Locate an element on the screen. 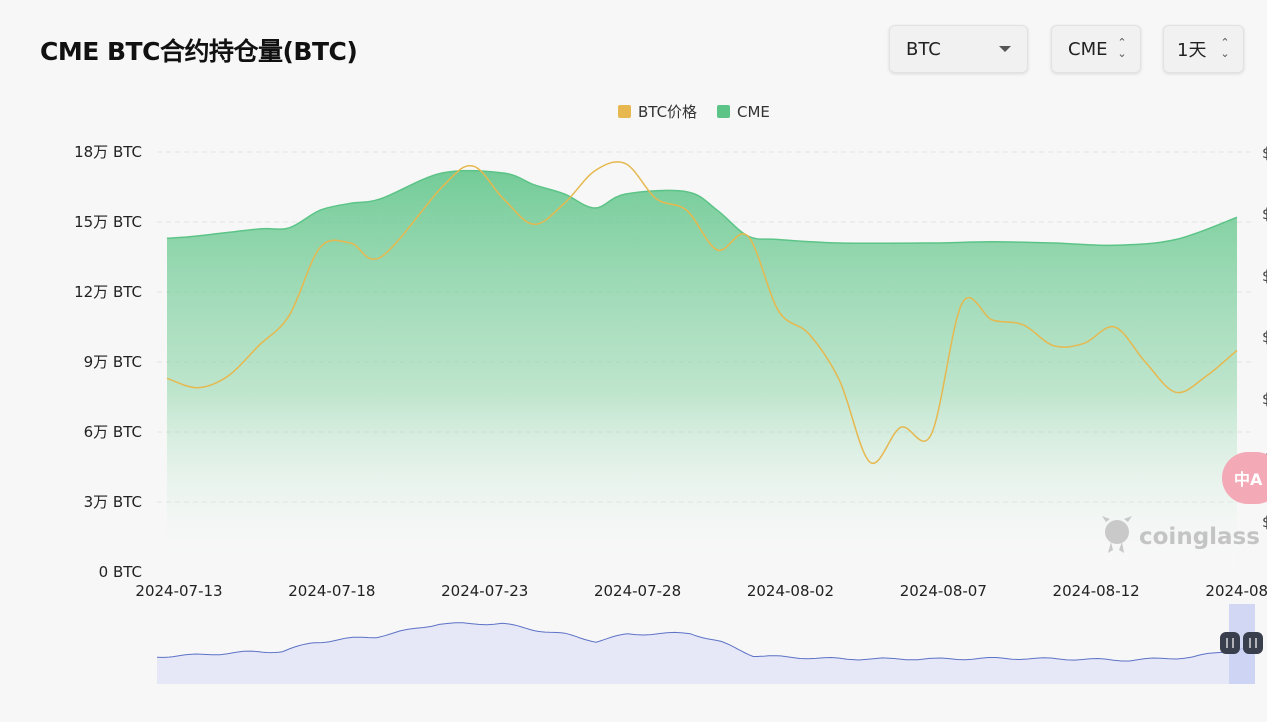 The height and width of the screenshot is (722, 1267). exchange-select: CME ⌃ ⌄ is located at coordinates (1096, 49).